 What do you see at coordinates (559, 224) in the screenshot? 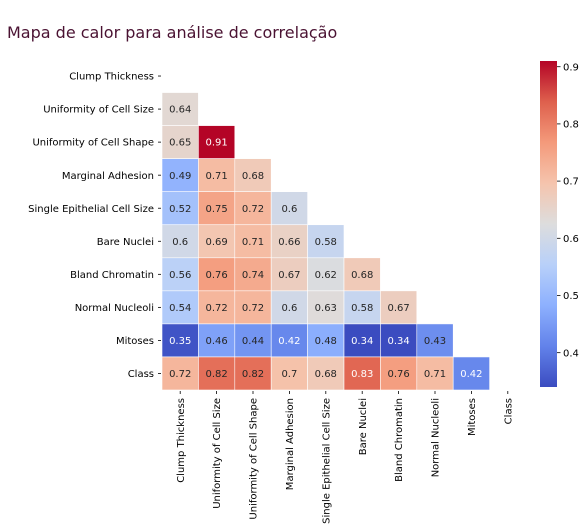
I see `colorbar: 0.4 0.5 0.6 0.7 0.8 0.9` at bounding box center [559, 224].